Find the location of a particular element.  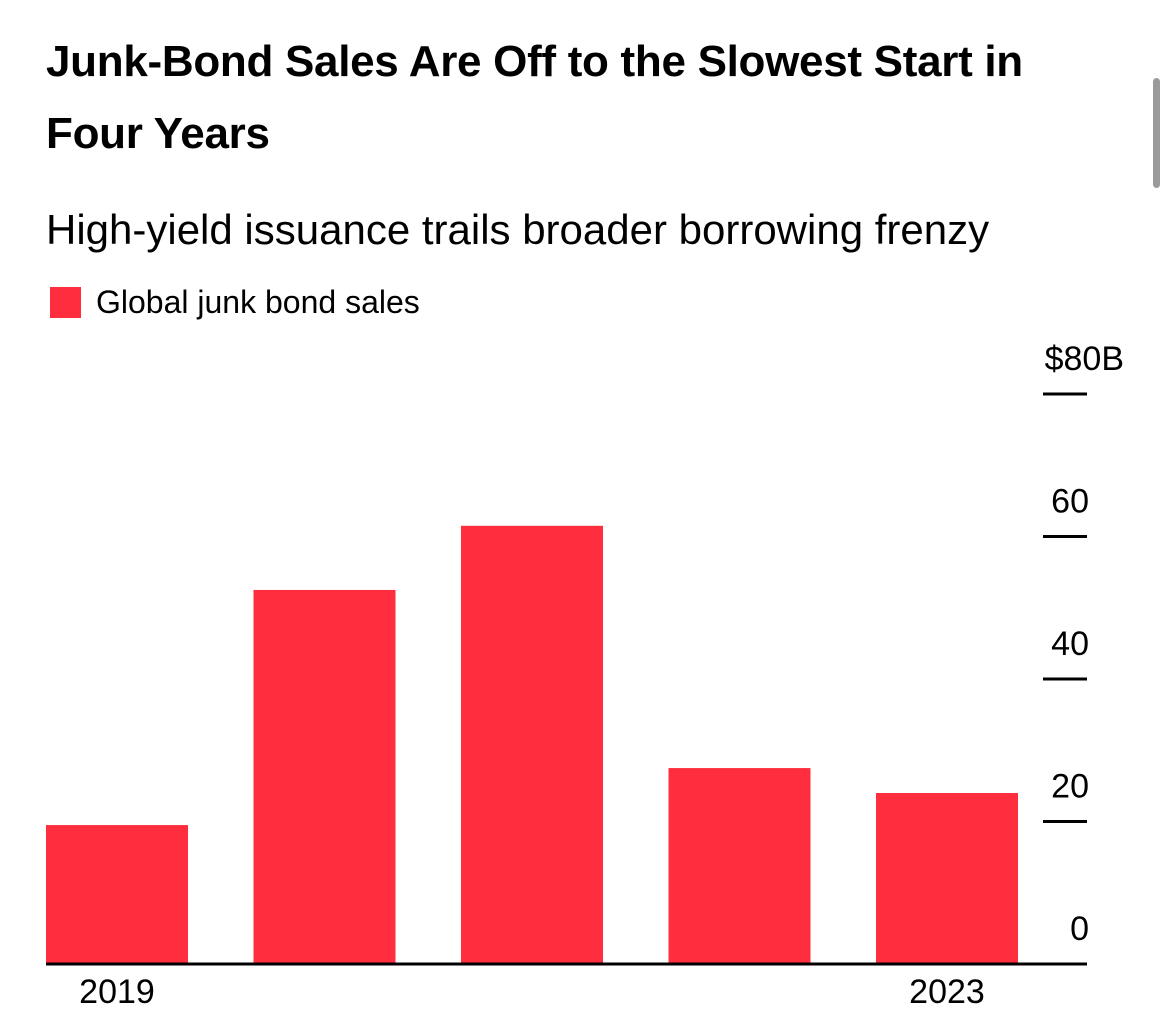

y-tick-label: 0 is located at coordinates (1079, 929).